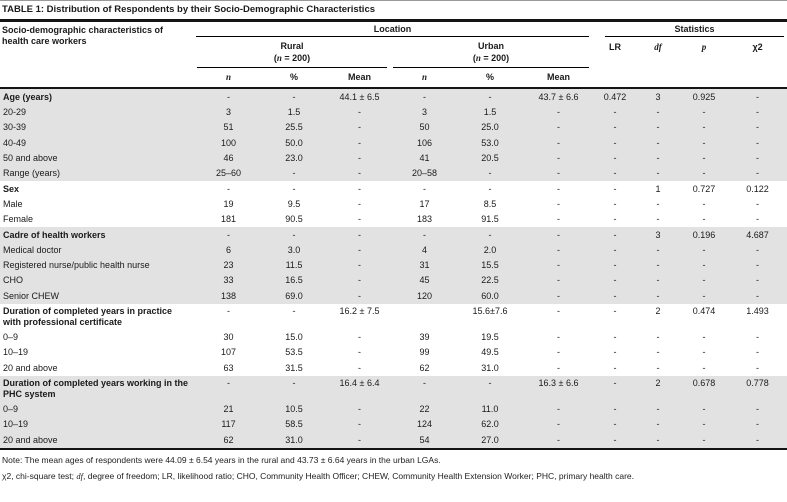 The image size is (787, 502). What do you see at coordinates (690, 29) in the screenshot?
I see `column-group-statistics: Statistics` at bounding box center [690, 29].